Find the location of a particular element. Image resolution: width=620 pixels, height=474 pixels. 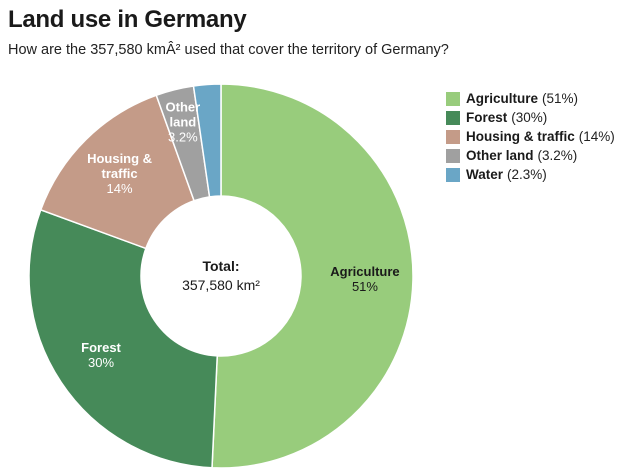

slice-value-other-land: 3.2% is located at coordinates (183, 137).